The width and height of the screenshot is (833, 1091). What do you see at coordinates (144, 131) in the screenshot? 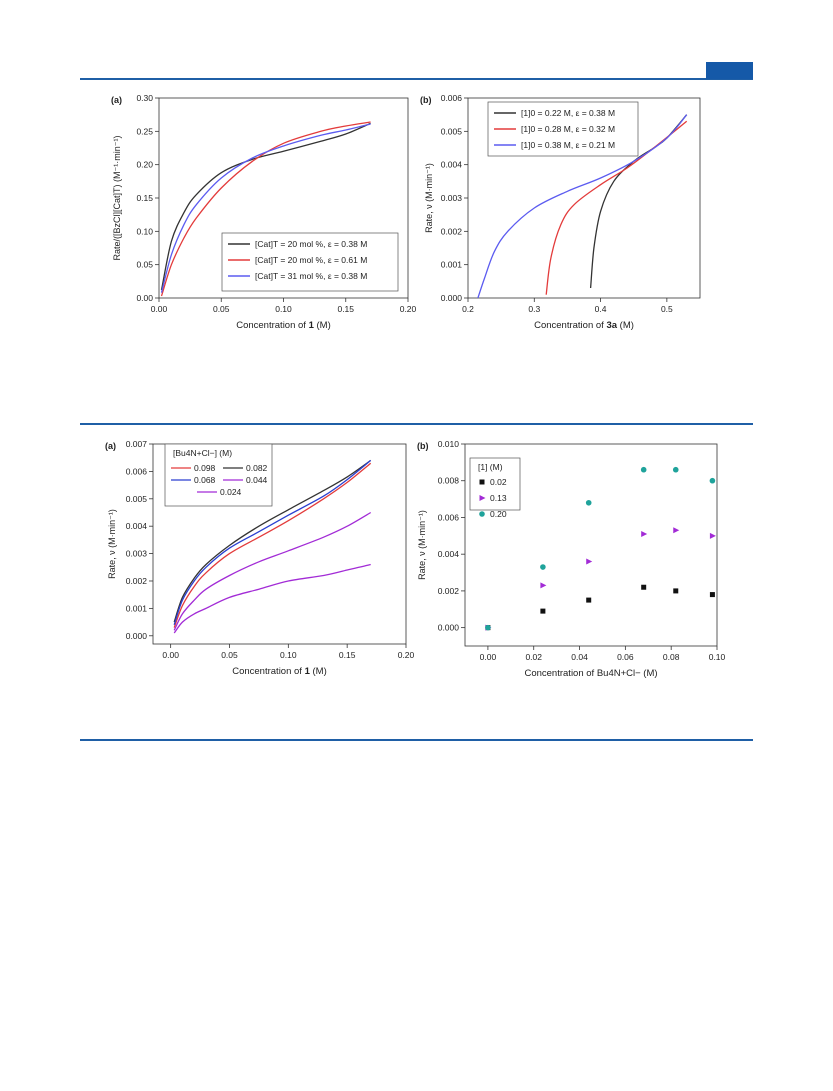
I see `y-tick-label: 0.25` at bounding box center [144, 131].